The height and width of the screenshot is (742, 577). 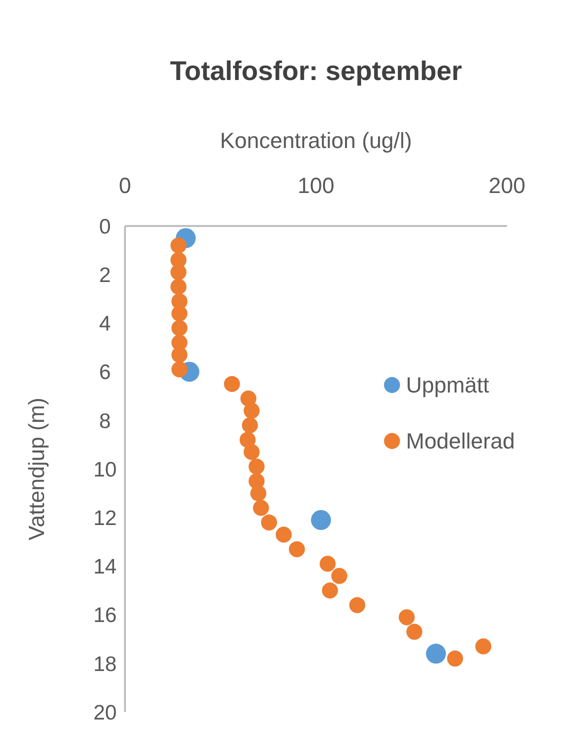 What do you see at coordinates (448, 385) in the screenshot?
I see `legend-label: Uppmätt` at bounding box center [448, 385].